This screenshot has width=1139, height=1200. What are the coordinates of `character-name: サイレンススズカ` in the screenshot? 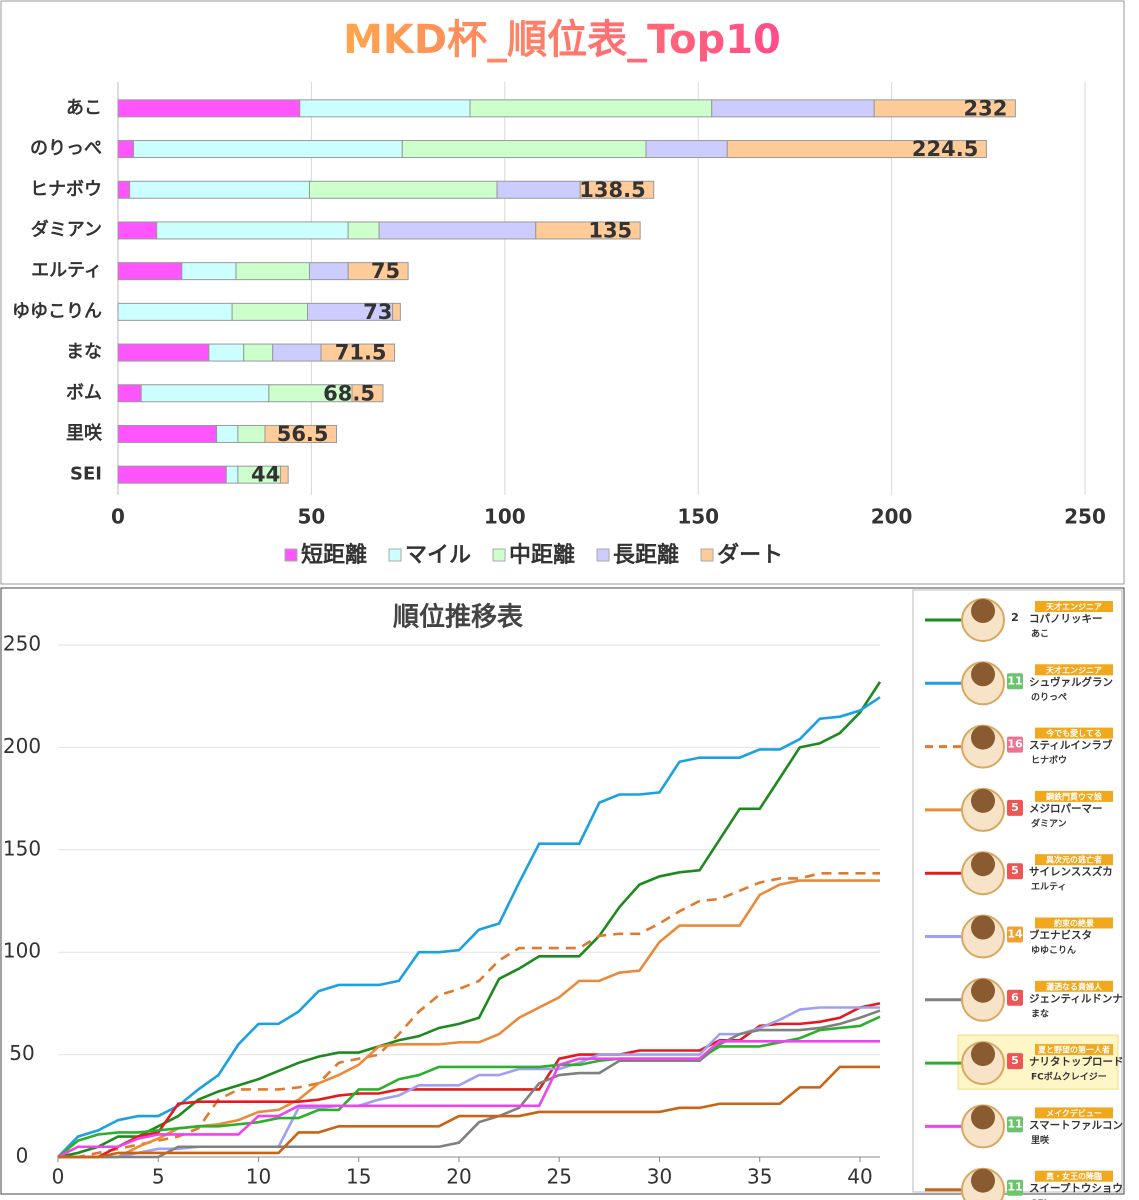 It's located at (1071, 871).